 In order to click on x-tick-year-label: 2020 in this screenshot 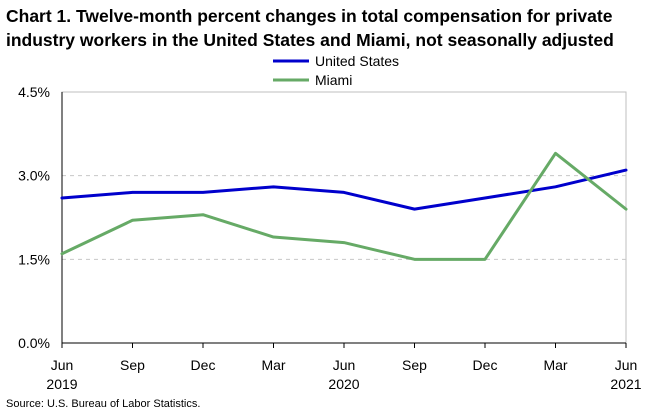, I will do `click(343, 384)`.